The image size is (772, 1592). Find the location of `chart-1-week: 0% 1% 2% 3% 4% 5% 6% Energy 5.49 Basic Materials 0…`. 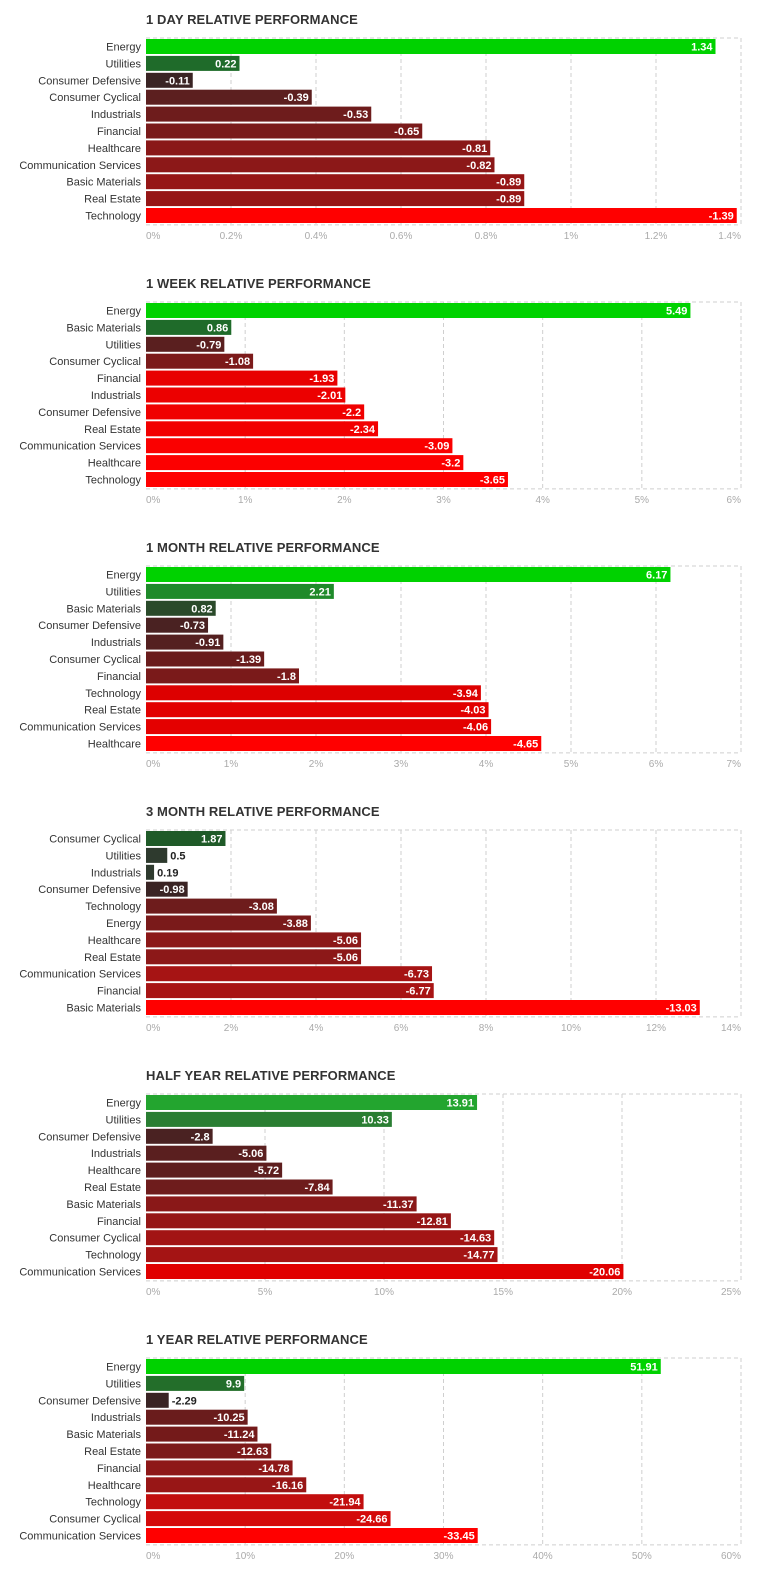

chart-1-week: 0% 1% 2% 3% 4% 5% 6% Energy 5.49 Basic Materials 0… is located at coordinates (380, 403).